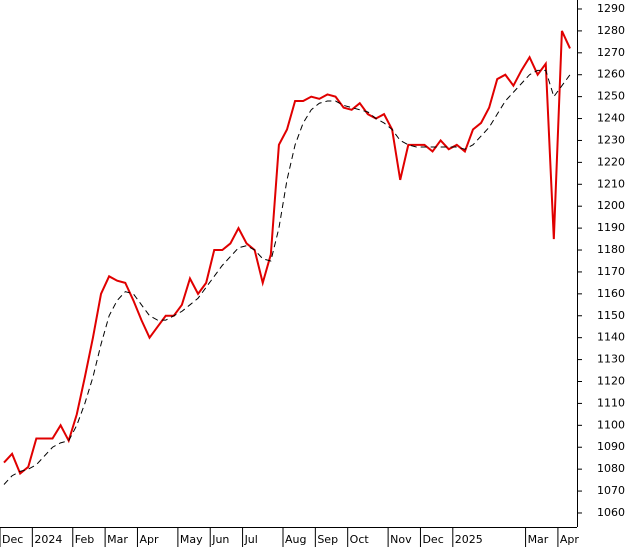  I want to click on x-tick-label: 2025, so click(469, 539).